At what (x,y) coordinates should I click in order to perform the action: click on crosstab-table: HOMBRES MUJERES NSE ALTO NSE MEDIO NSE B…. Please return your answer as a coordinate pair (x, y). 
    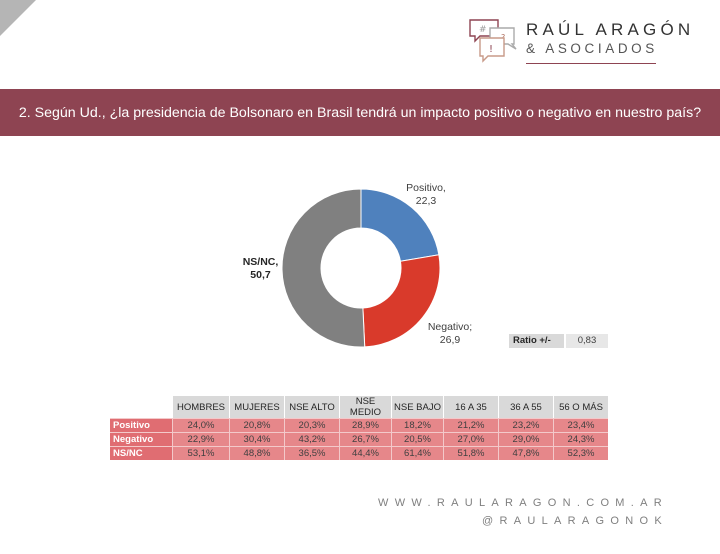
    Looking at the image, I should click on (359, 428).